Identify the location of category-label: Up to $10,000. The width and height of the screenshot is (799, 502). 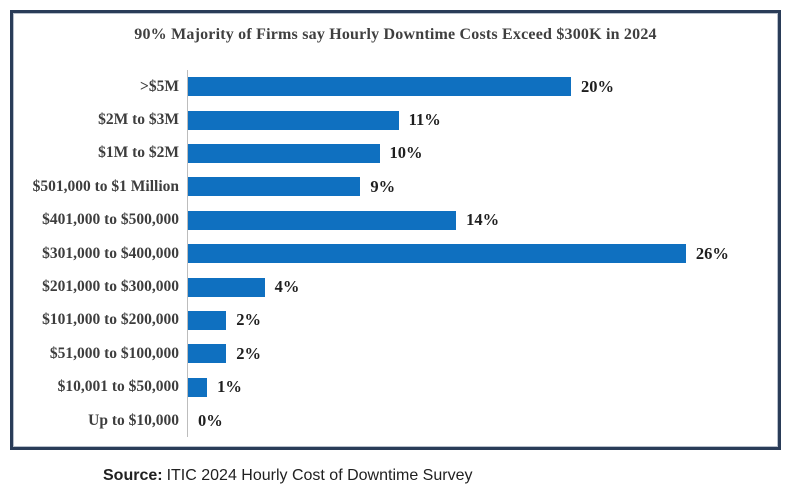
(133, 420).